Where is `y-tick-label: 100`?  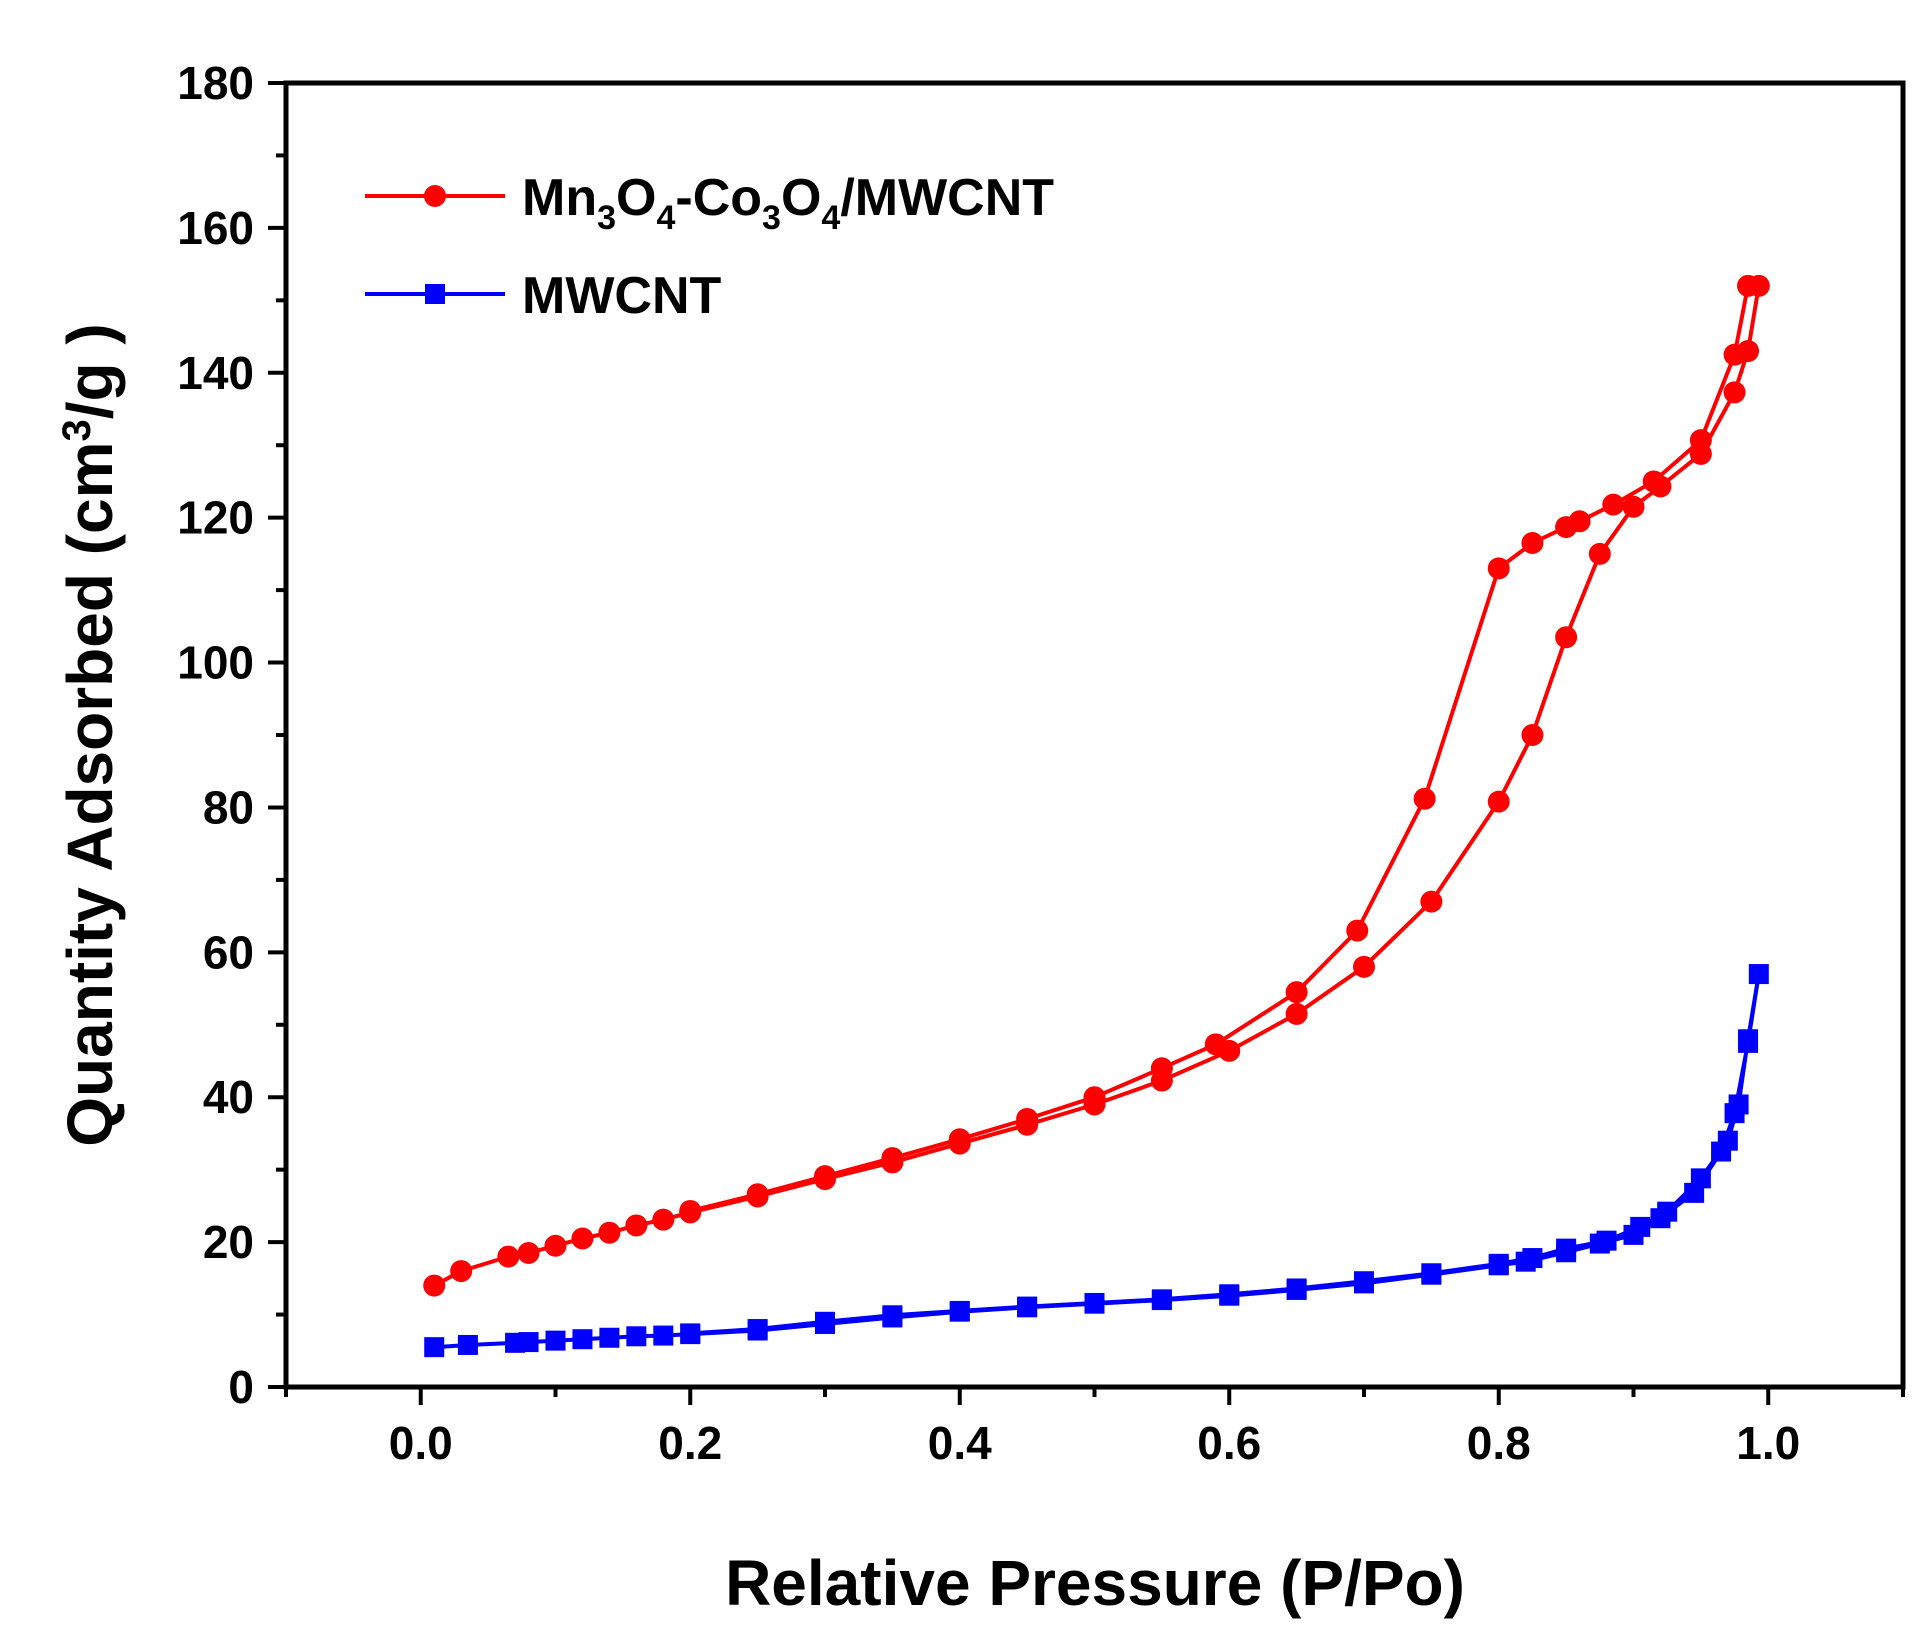 y-tick-label: 100 is located at coordinates (215, 663).